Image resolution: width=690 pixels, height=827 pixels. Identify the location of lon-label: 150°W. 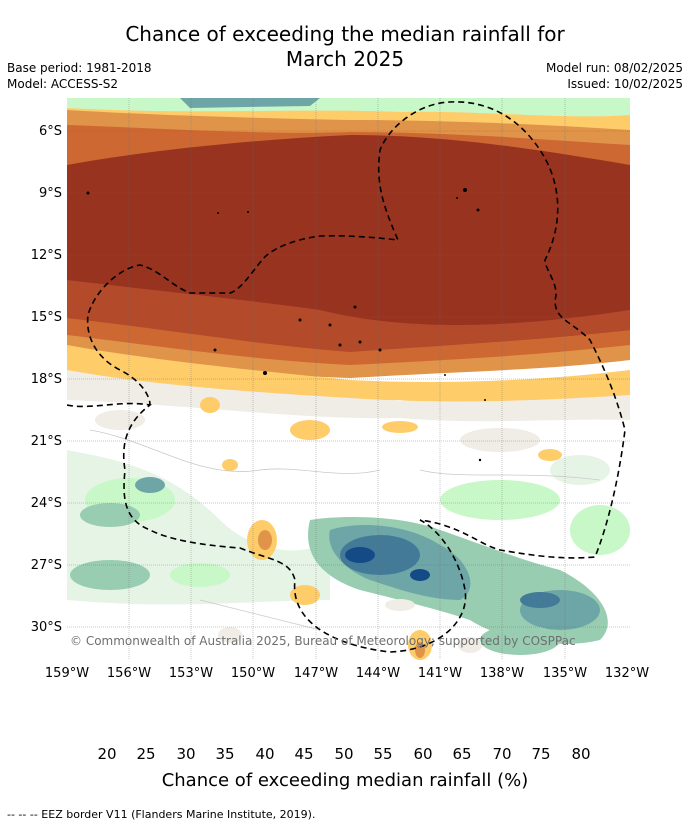
(253, 673).